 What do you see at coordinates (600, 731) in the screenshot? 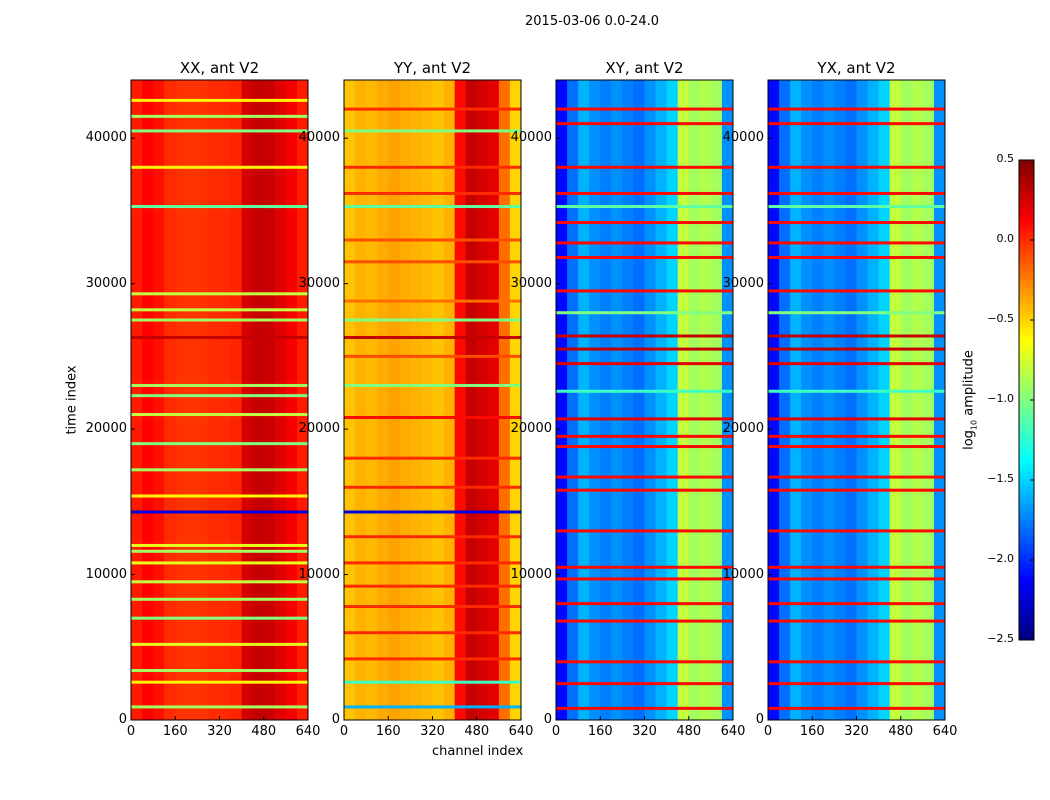
I see `x-tick-label: 160` at bounding box center [600, 731].